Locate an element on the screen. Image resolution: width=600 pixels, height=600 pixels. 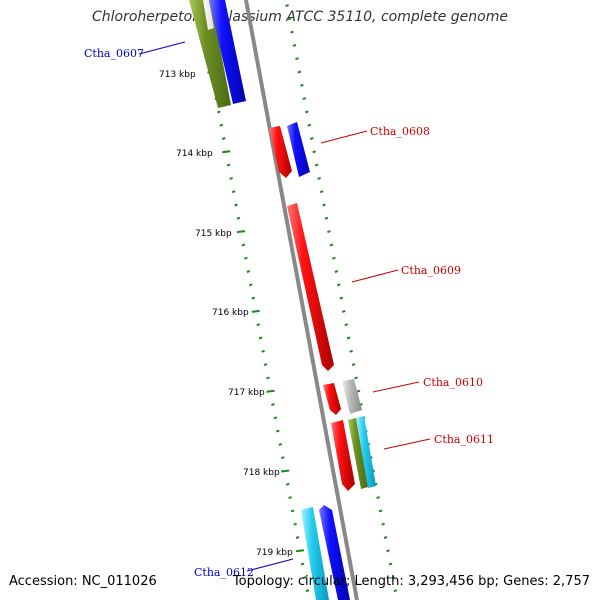
gene-label-ctha-0608: Ctha_0608 is located at coordinates (400, 131).